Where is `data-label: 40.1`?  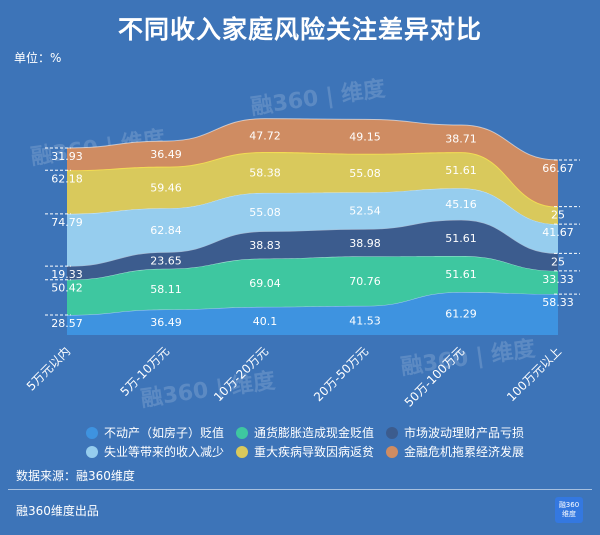
data-label: 40.1 is located at coordinates (265, 321).